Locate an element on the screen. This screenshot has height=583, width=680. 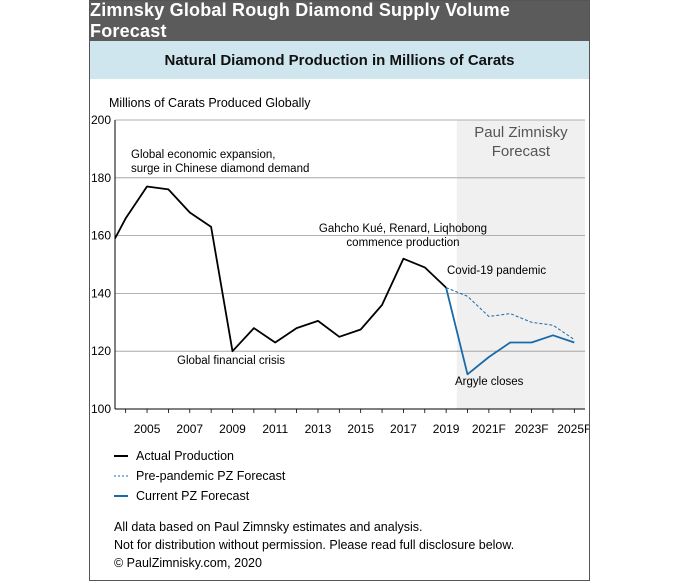
legend-label-1: Actual Production is located at coordinates (185, 456).